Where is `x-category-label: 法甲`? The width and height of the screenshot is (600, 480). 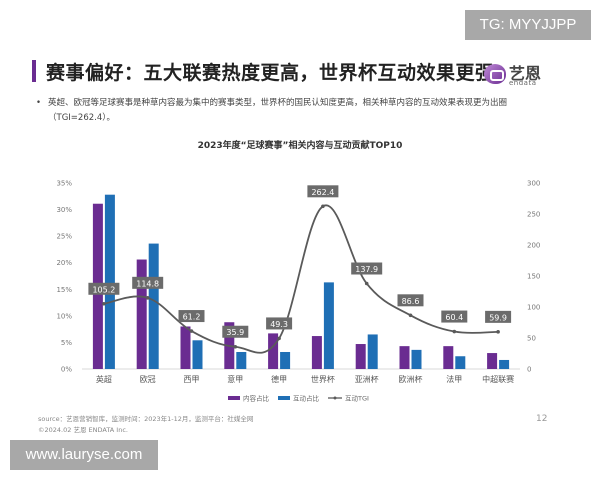 x-category-label: 法甲 is located at coordinates (454, 379).